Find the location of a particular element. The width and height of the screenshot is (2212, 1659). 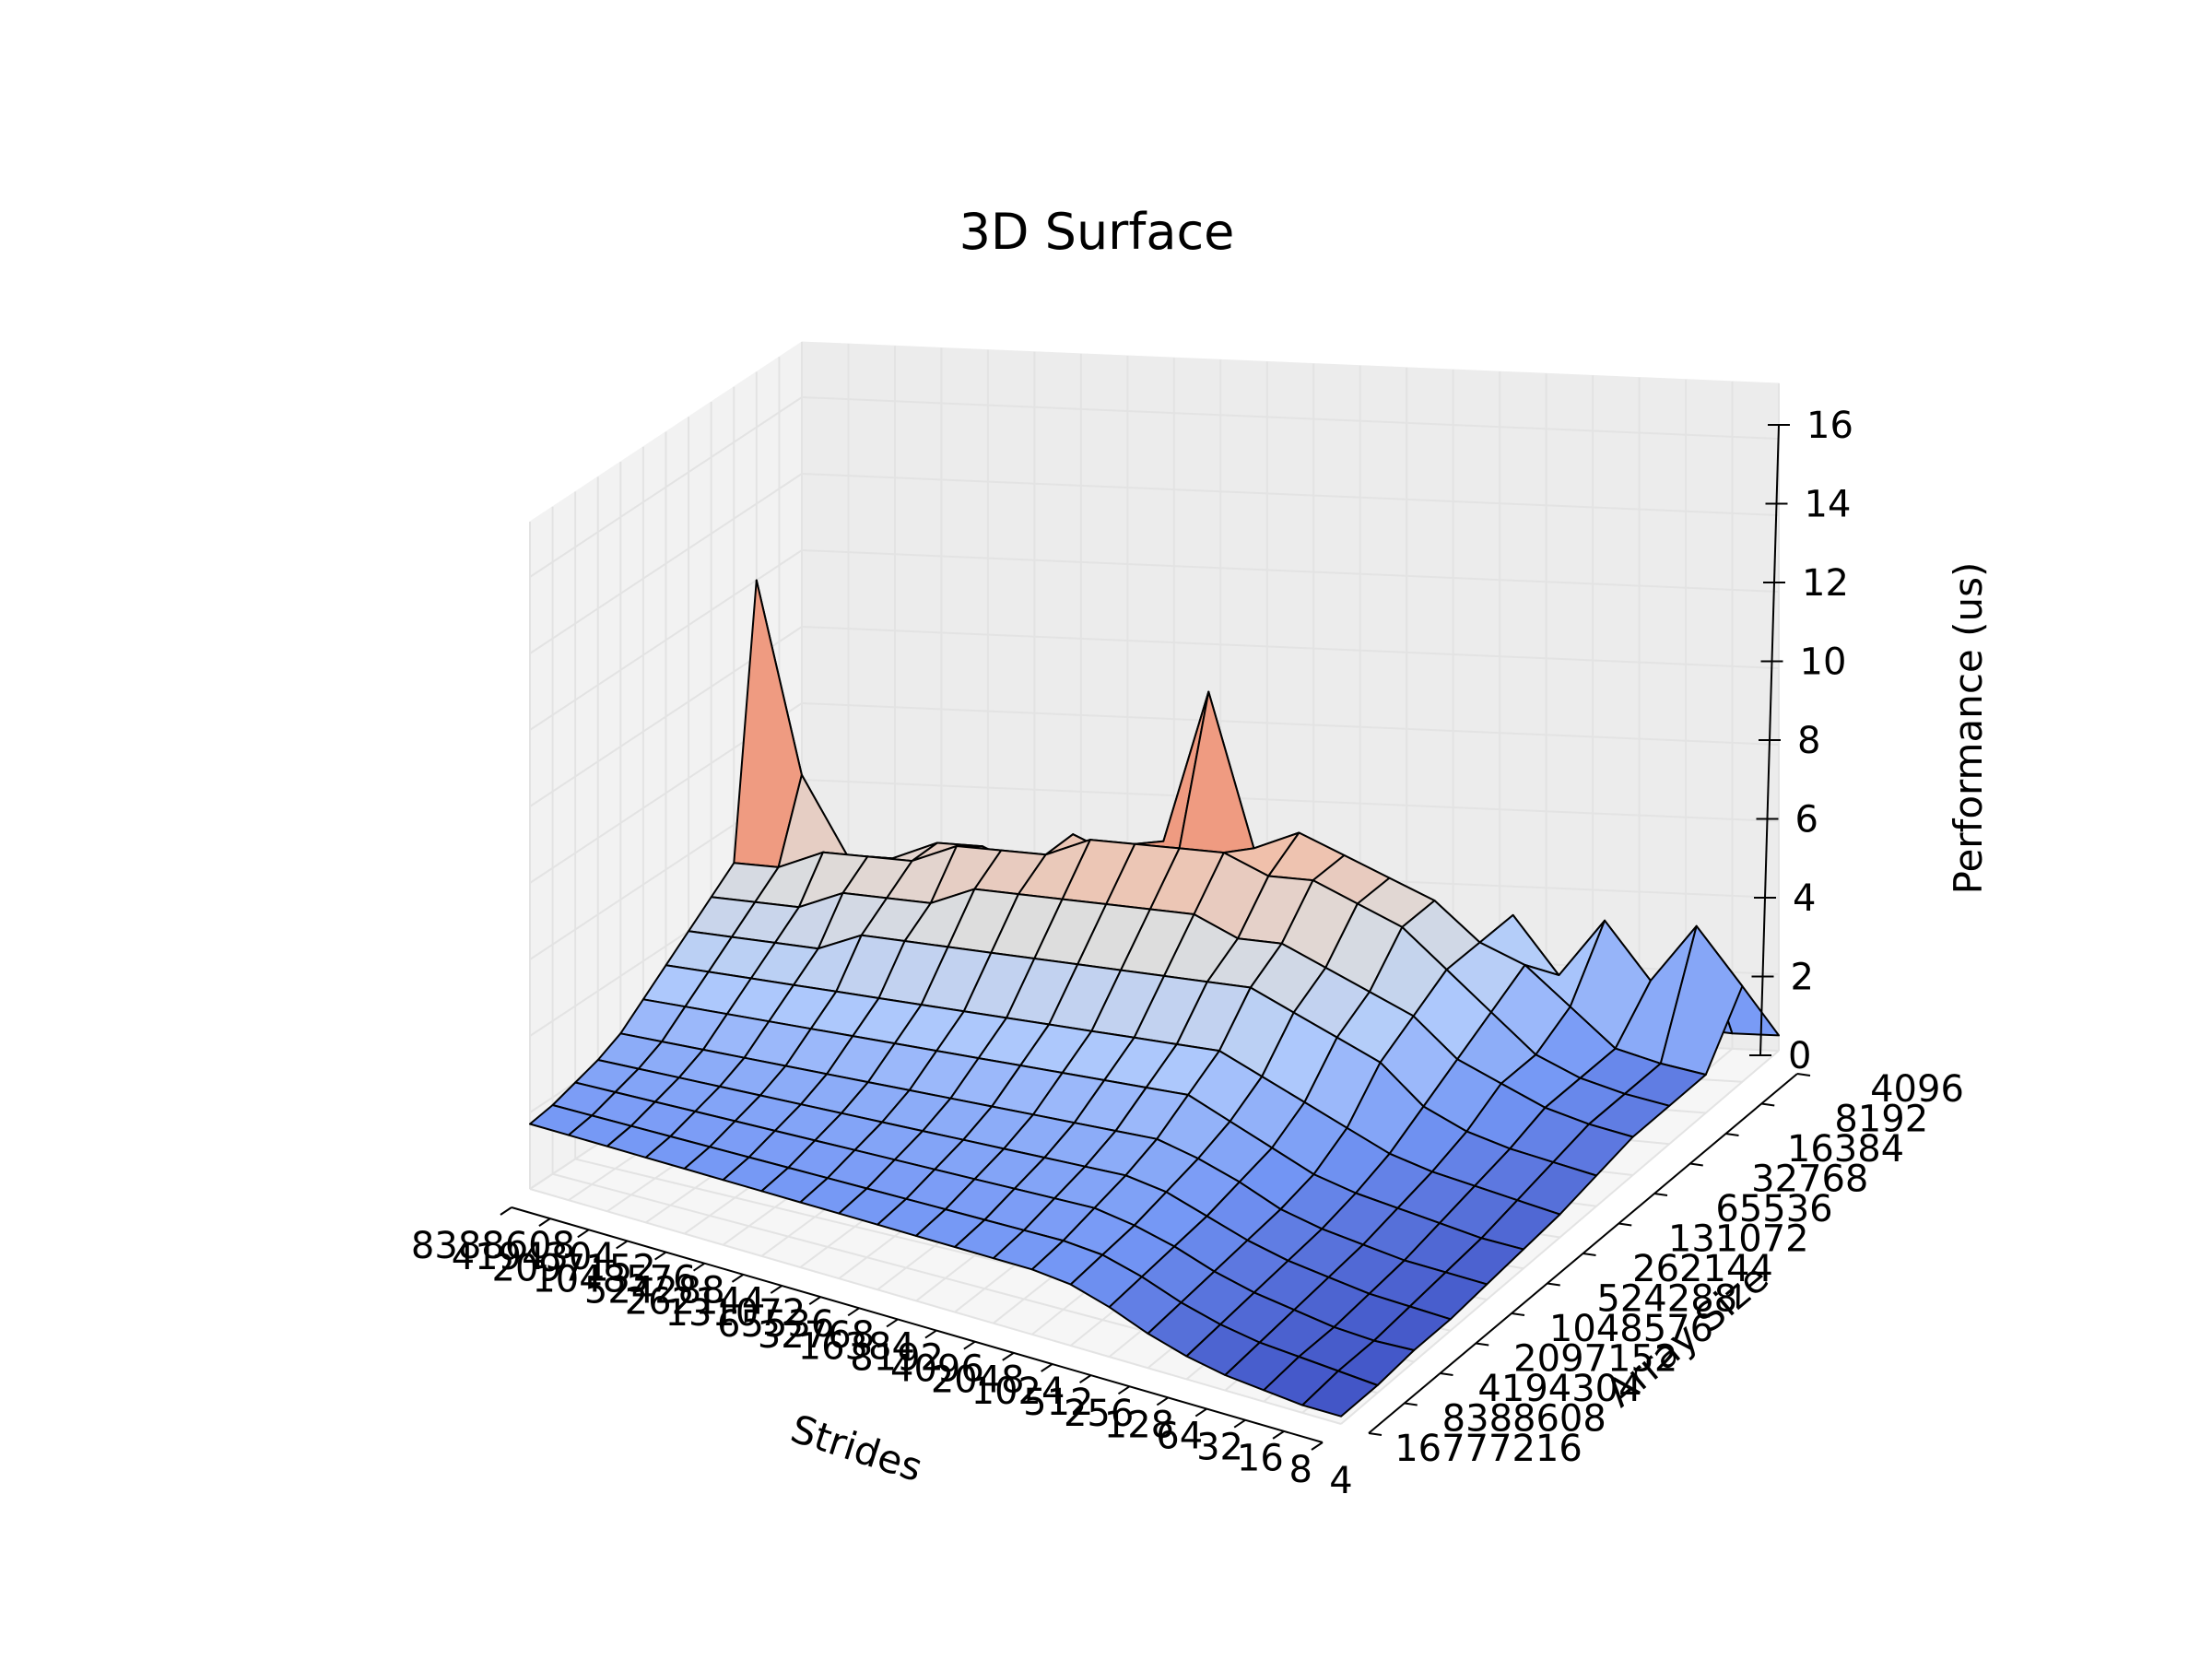

x-tick-label: 8388608 is located at coordinates (493, 1246).